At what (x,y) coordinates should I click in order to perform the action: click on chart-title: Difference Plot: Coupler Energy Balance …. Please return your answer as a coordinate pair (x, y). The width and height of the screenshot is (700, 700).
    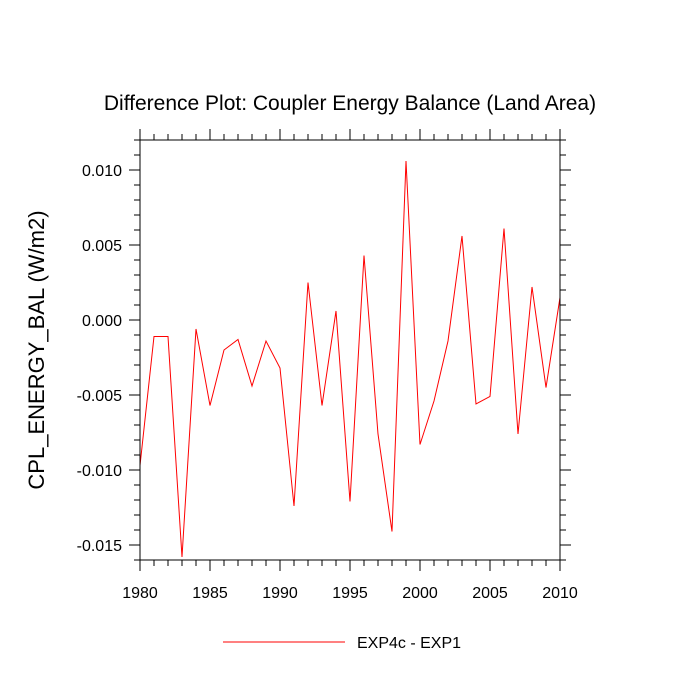
    Looking at the image, I should click on (350, 103).